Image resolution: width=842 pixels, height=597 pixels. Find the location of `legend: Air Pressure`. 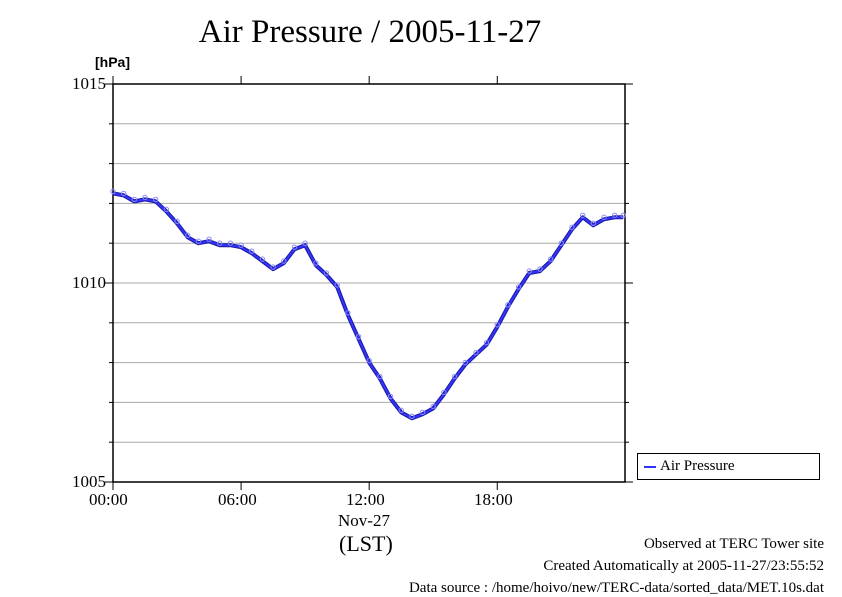

legend: Air Pressure is located at coordinates (728, 466).